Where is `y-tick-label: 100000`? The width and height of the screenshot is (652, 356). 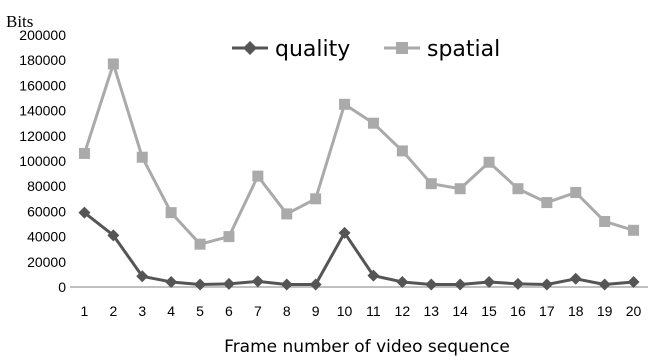
y-tick-label: 100000 is located at coordinates (42, 161).